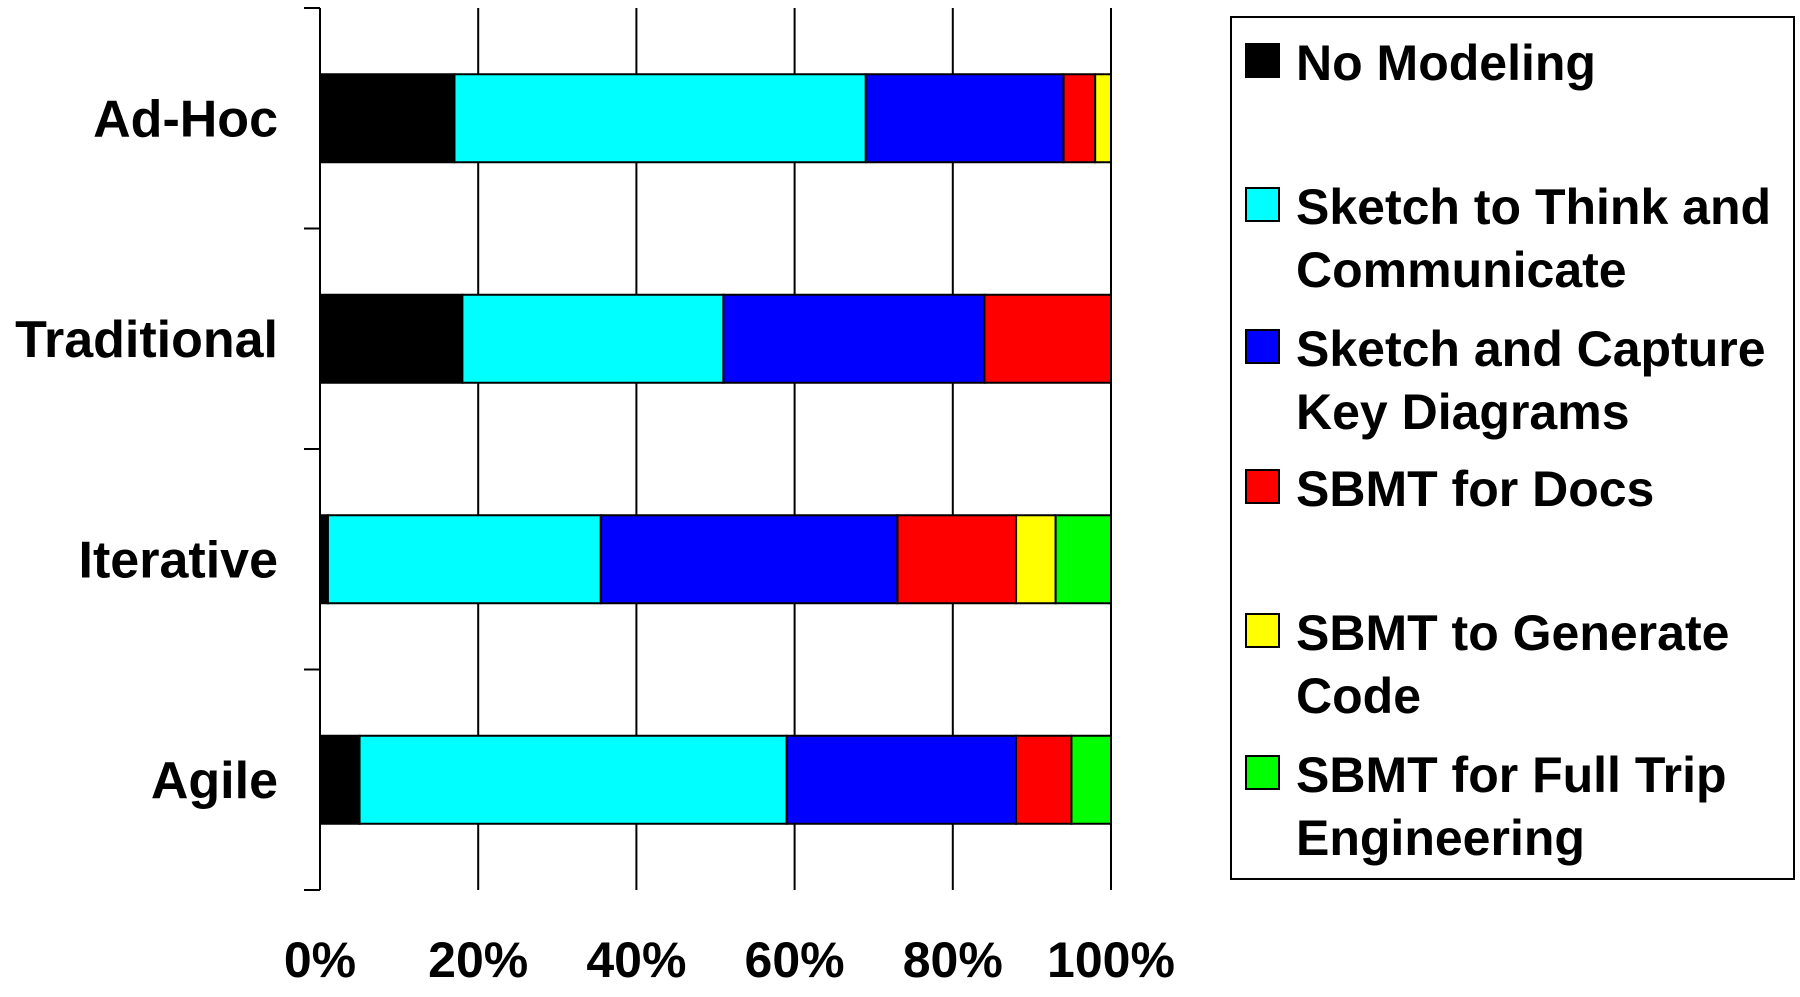 The image size is (1800, 997). What do you see at coordinates (1083, 559) in the screenshot?
I see `bar-iterative-sbmt-for-full-trip-engineering` at bounding box center [1083, 559].